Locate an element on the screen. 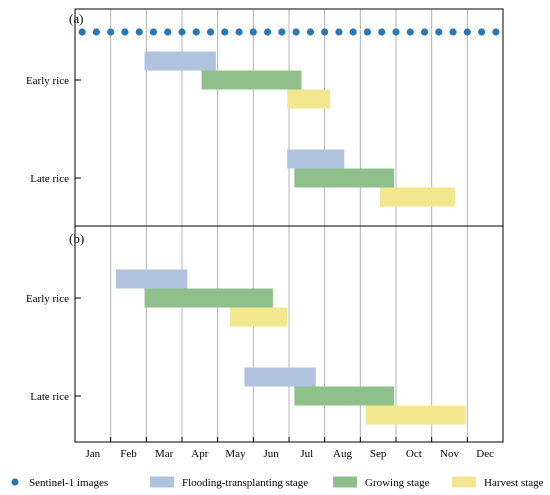 The image size is (550, 495). x-tick-label: Dec is located at coordinates (485, 454).